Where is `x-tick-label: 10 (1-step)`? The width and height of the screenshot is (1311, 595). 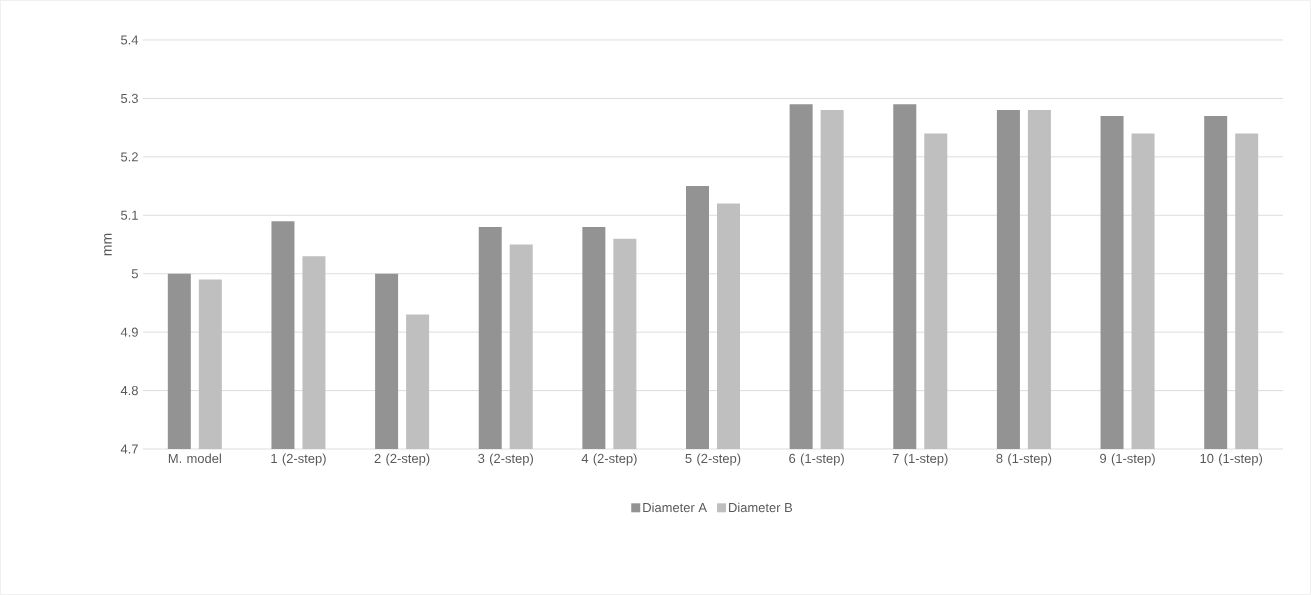 x-tick-label: 10 (1-step) is located at coordinates (1231, 459).